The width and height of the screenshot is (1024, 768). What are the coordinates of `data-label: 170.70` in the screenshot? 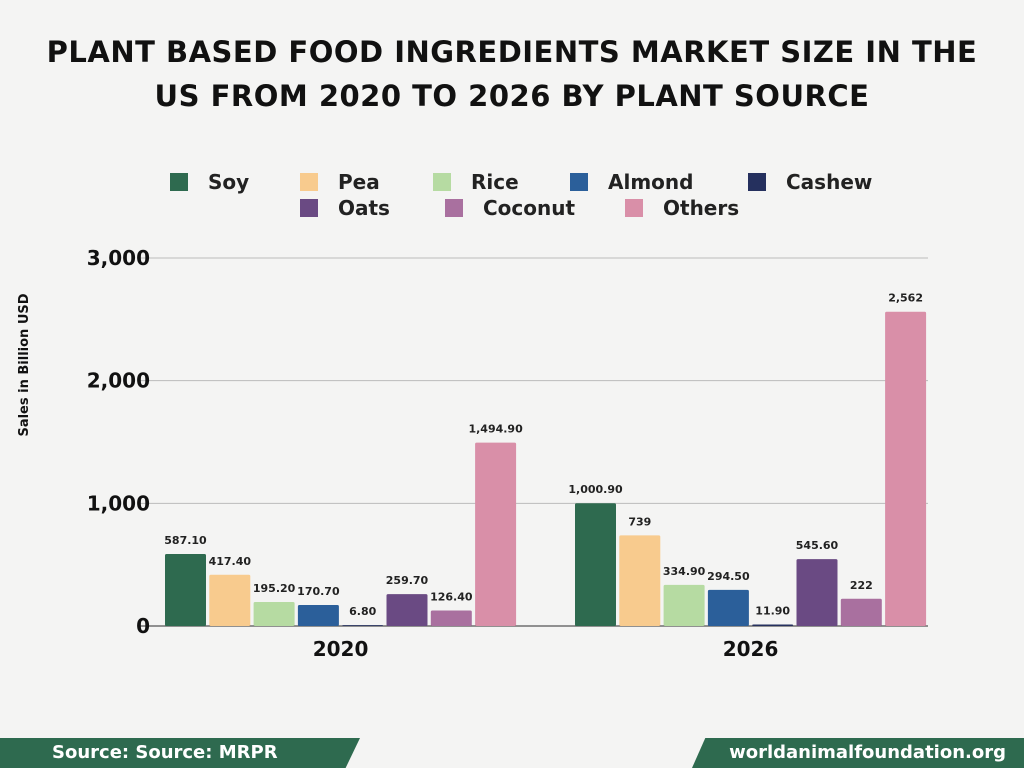 It's located at (318, 591).